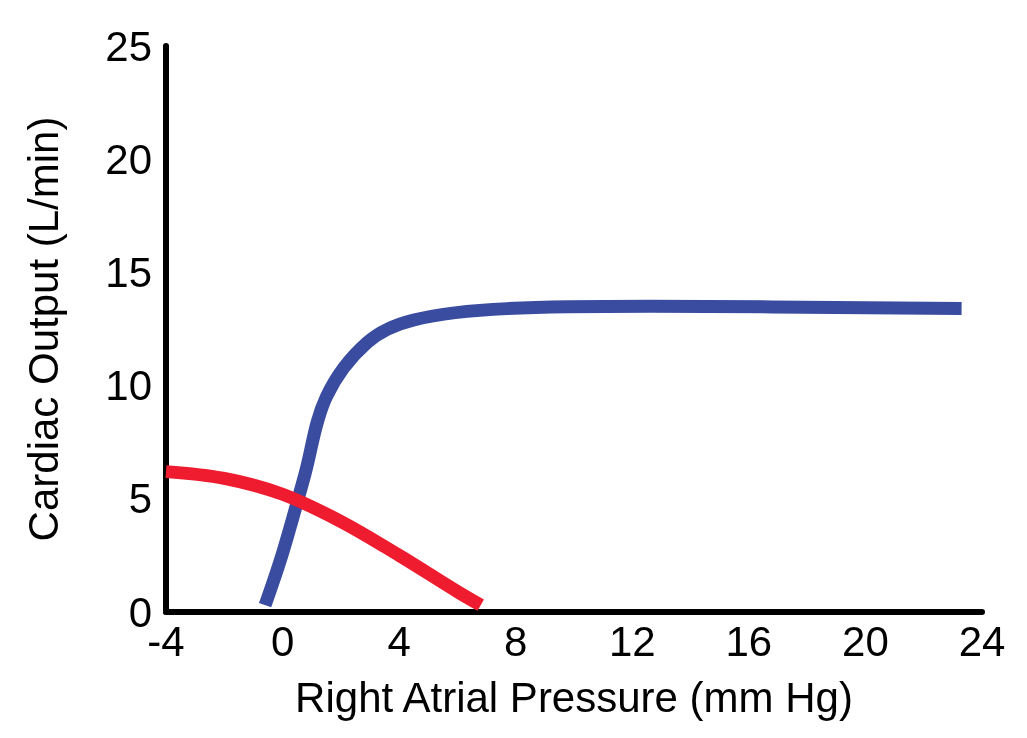 Image resolution: width=1027 pixels, height=738 pixels. Describe the element at coordinates (516, 641) in the screenshot. I see `x-tick-label: 8` at that location.